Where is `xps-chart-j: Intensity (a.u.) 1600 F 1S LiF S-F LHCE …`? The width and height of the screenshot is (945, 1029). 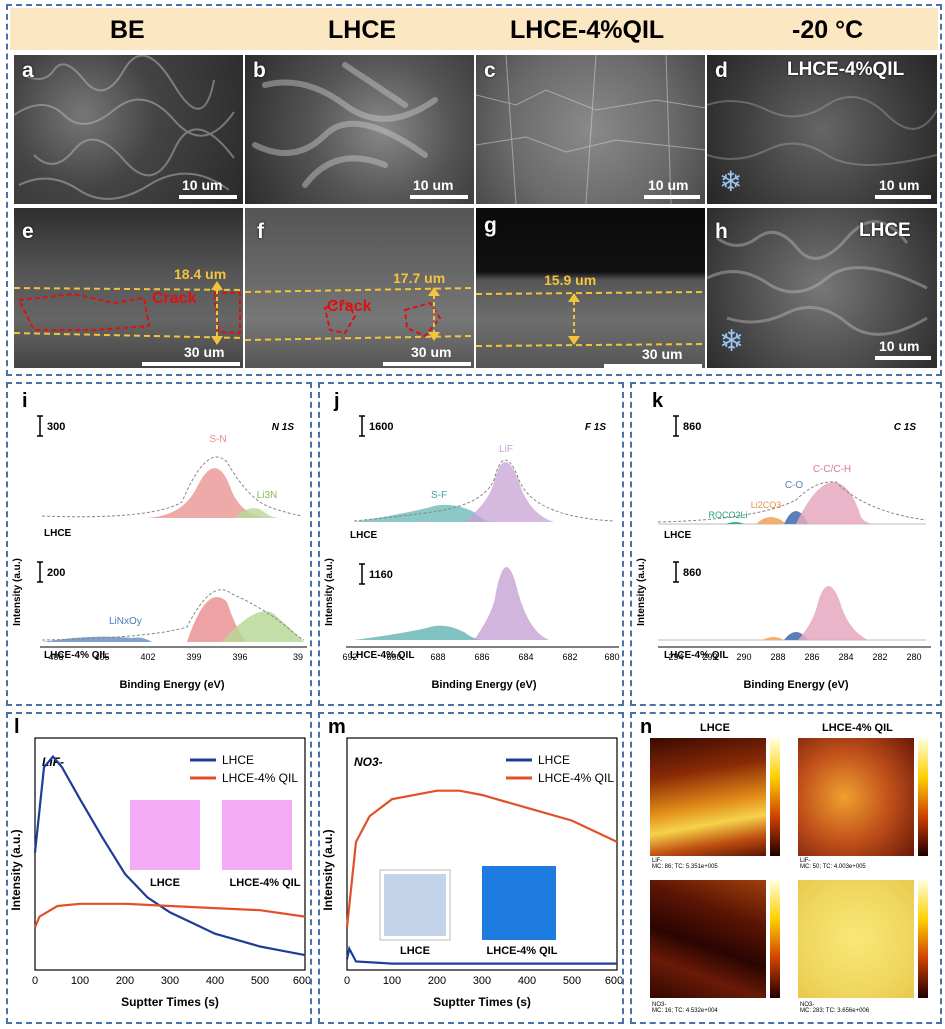 xps-chart-j: Intensity (a.u.) 1600 F 1S LiF S-F LHCE … is located at coordinates (472, 553).